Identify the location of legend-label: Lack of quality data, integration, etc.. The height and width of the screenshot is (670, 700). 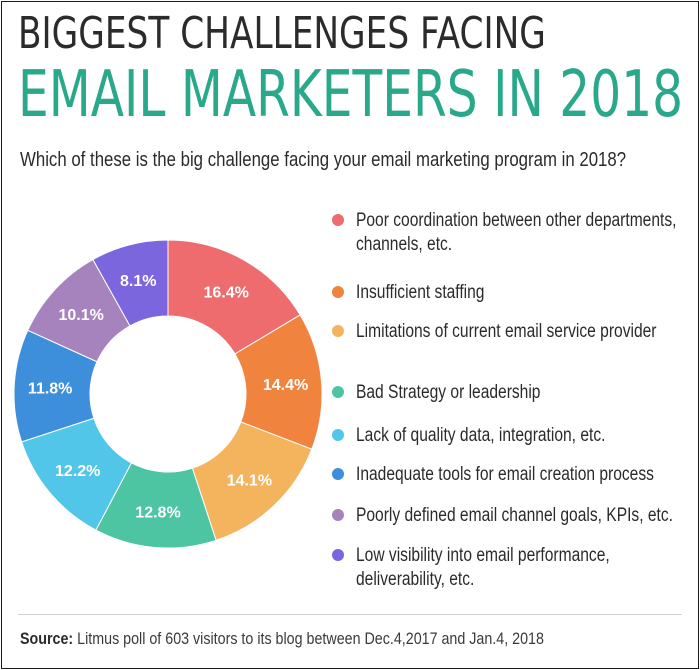
(481, 435).